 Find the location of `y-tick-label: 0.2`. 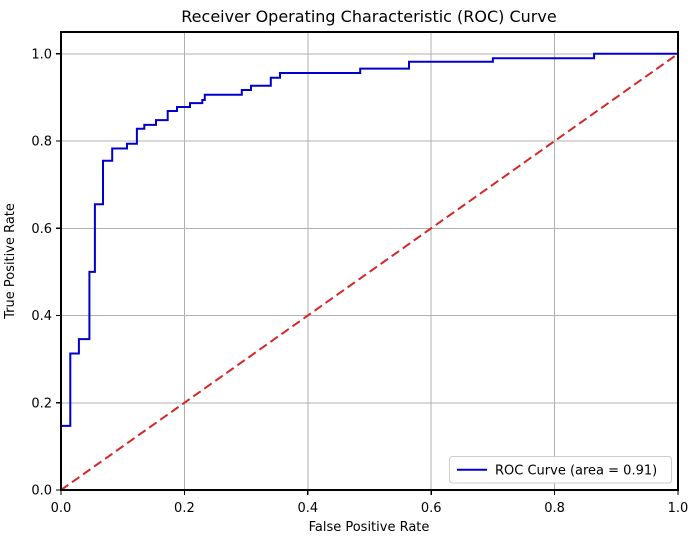

y-tick-label: 0.2 is located at coordinates (41, 403).